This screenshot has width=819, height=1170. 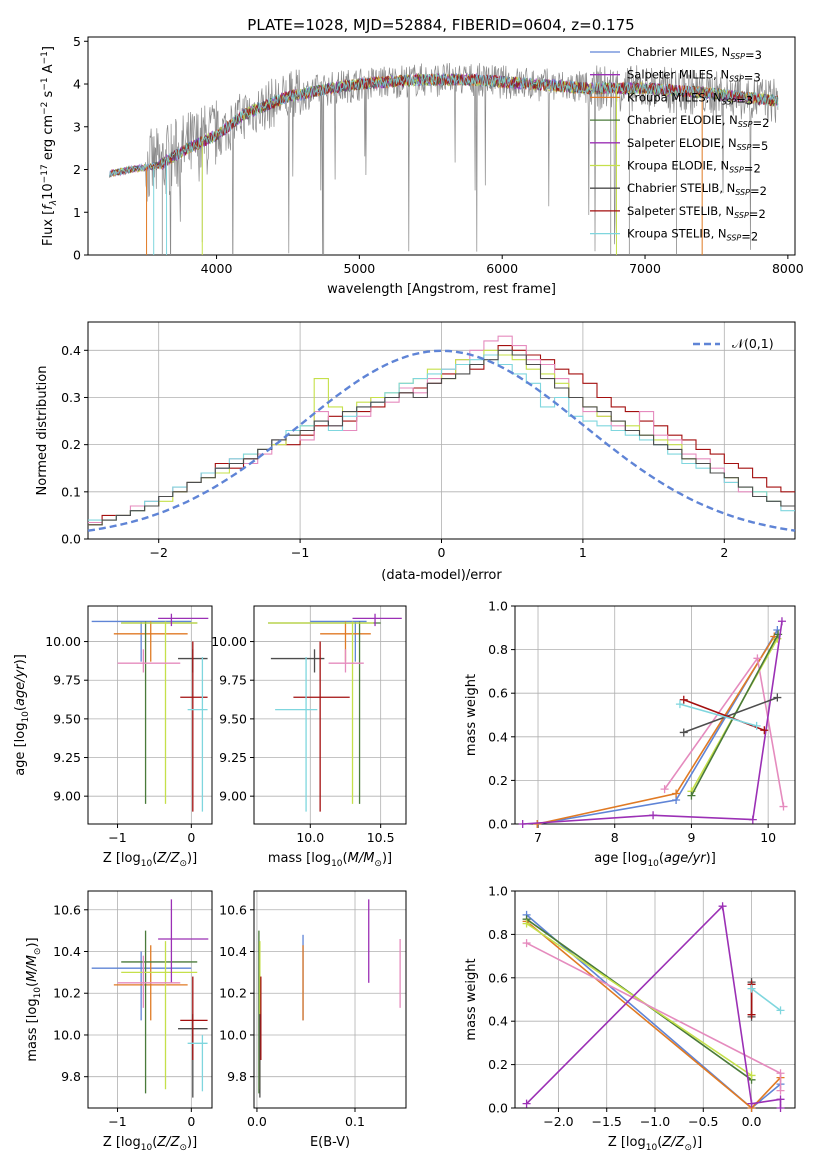 What do you see at coordinates (645, 268) in the screenshot?
I see `x-tick-label: 7000` at bounding box center [645, 268].